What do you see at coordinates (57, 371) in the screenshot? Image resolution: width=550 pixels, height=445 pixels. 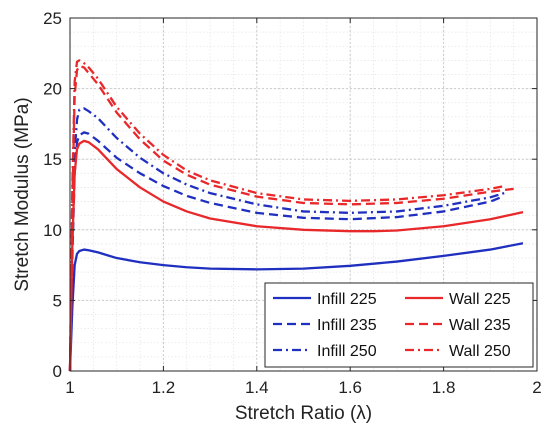 I see `y-tick-label: 0` at bounding box center [57, 371].